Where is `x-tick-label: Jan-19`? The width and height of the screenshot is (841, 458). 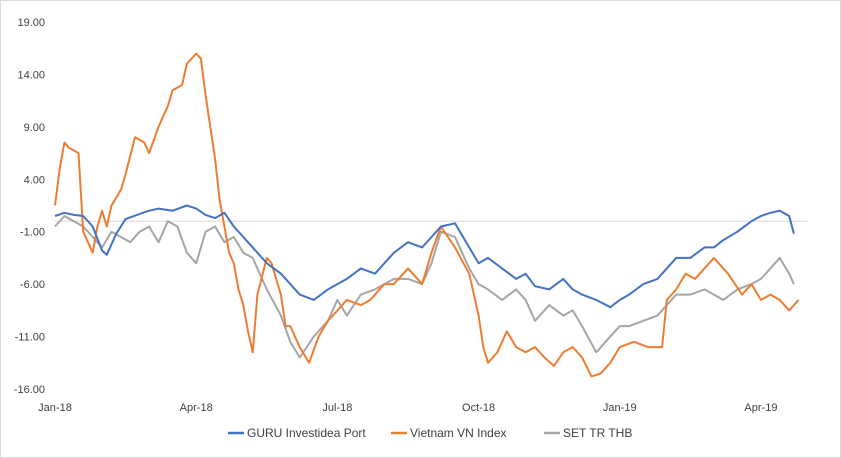
x-tick-label: Jan-19 is located at coordinates (620, 408).